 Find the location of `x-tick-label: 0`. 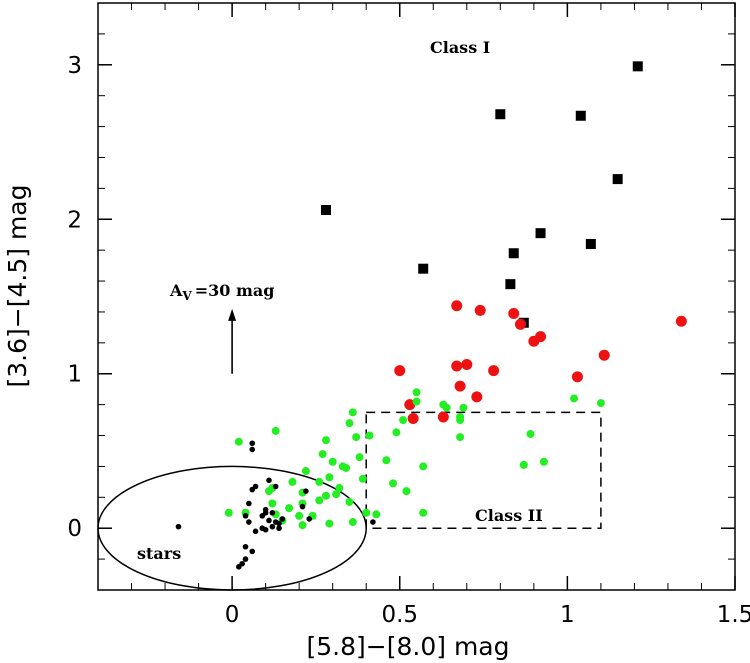

x-tick-label: 0 is located at coordinates (232, 615).